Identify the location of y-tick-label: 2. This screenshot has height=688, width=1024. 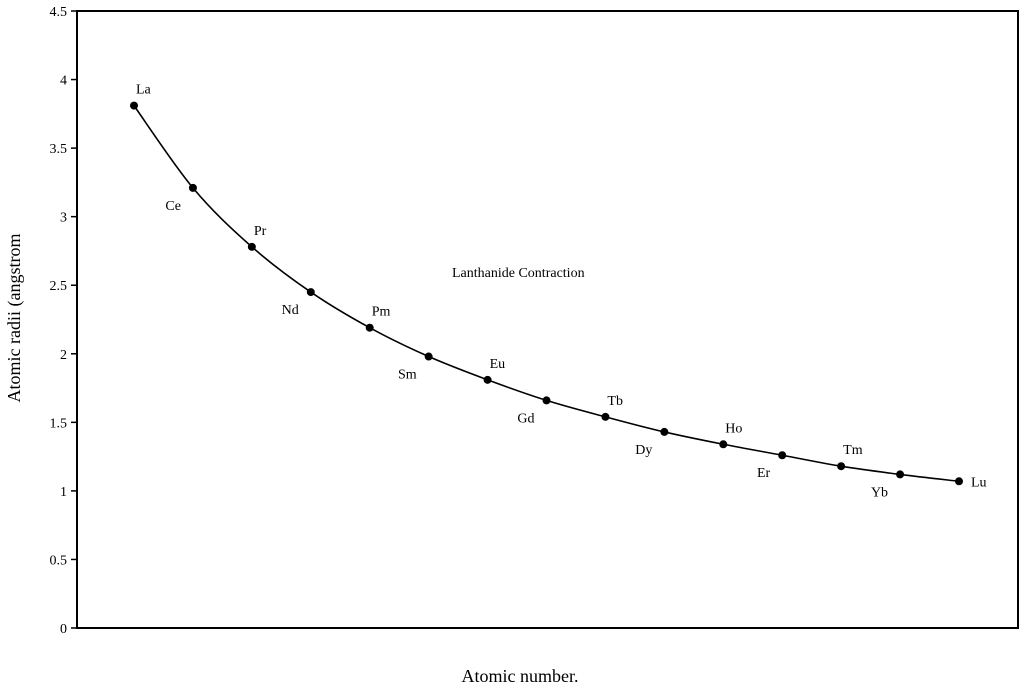
(63, 355).